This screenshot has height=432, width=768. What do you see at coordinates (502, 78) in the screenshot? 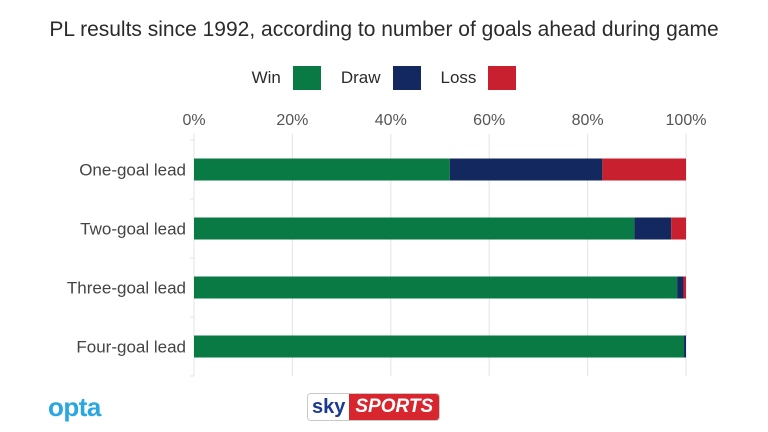
I see `legend-swatch-loss` at bounding box center [502, 78].